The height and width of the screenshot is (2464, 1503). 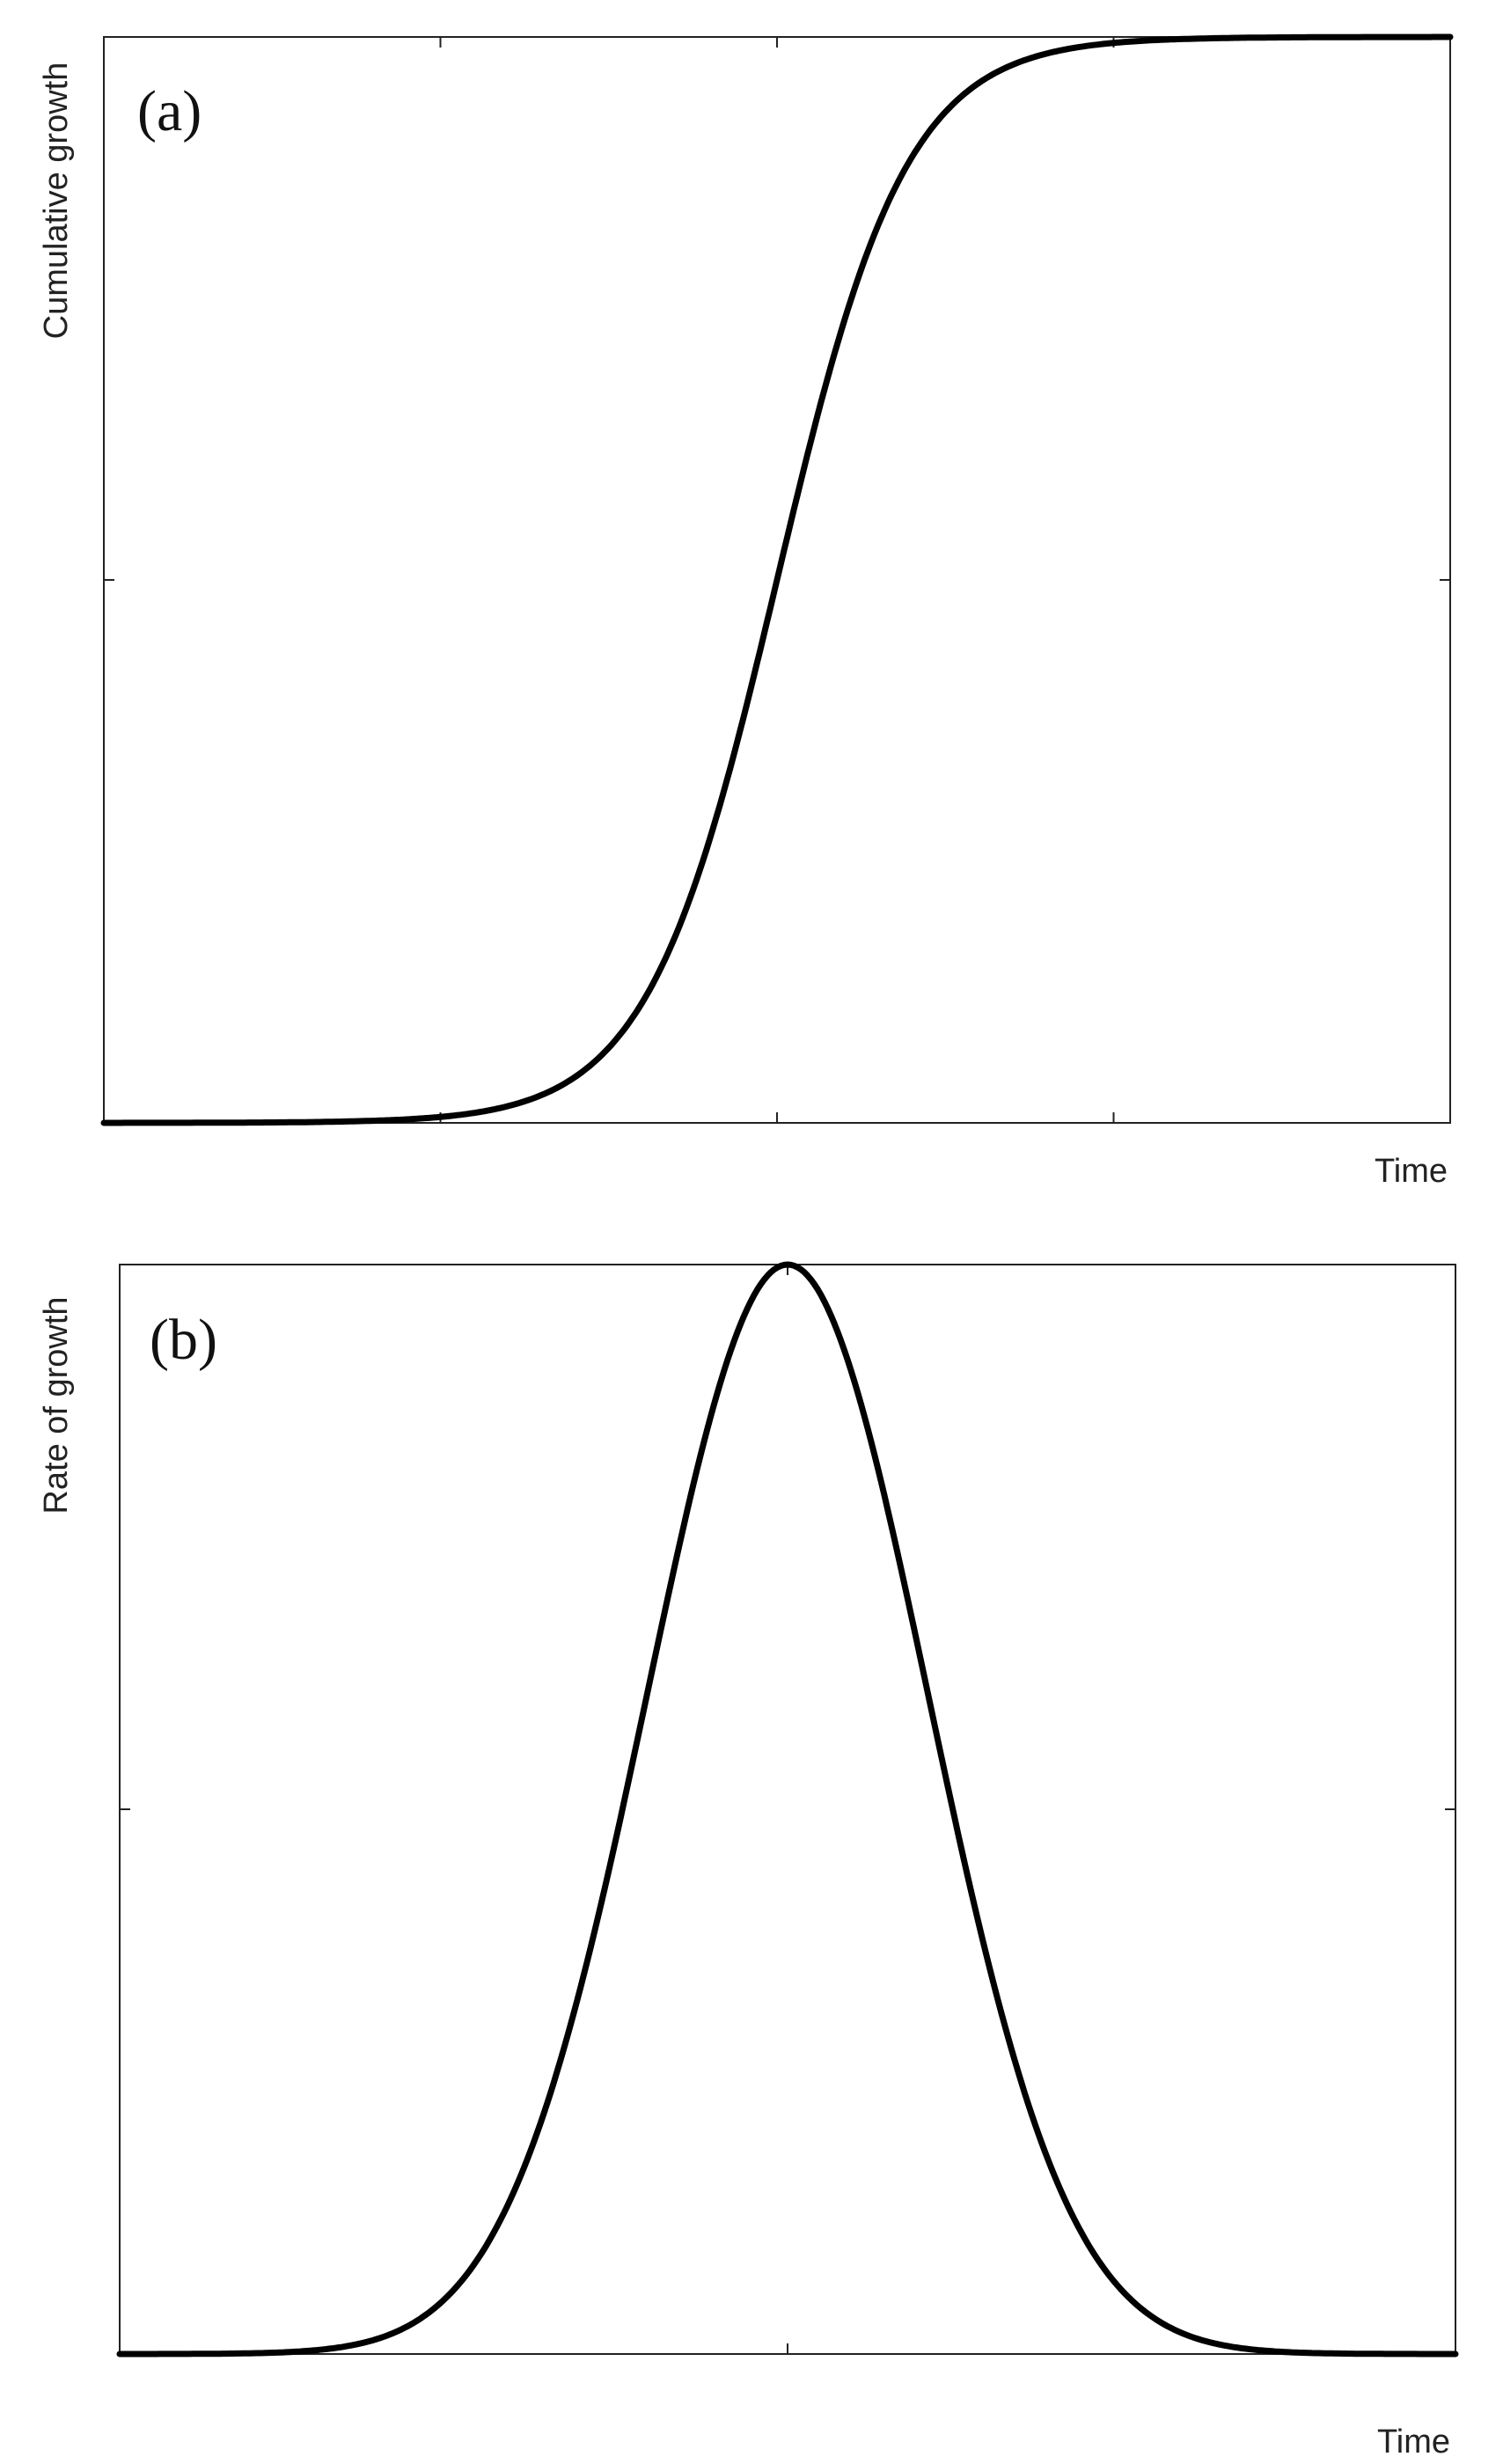 What do you see at coordinates (56, 1405) in the screenshot?
I see `panel-b-ylabel: Rate of growth` at bounding box center [56, 1405].